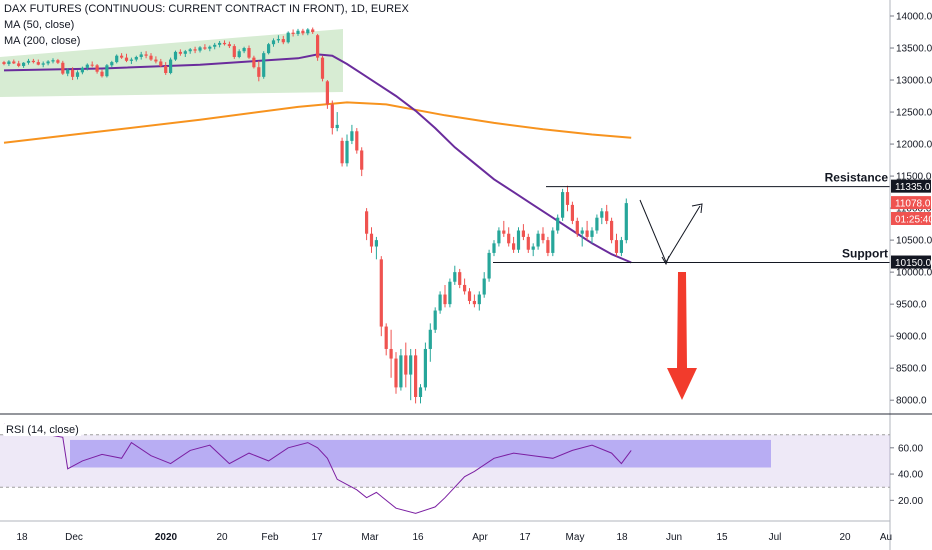  I want to click on price-tick-label: 14000.0, so click(914, 17).